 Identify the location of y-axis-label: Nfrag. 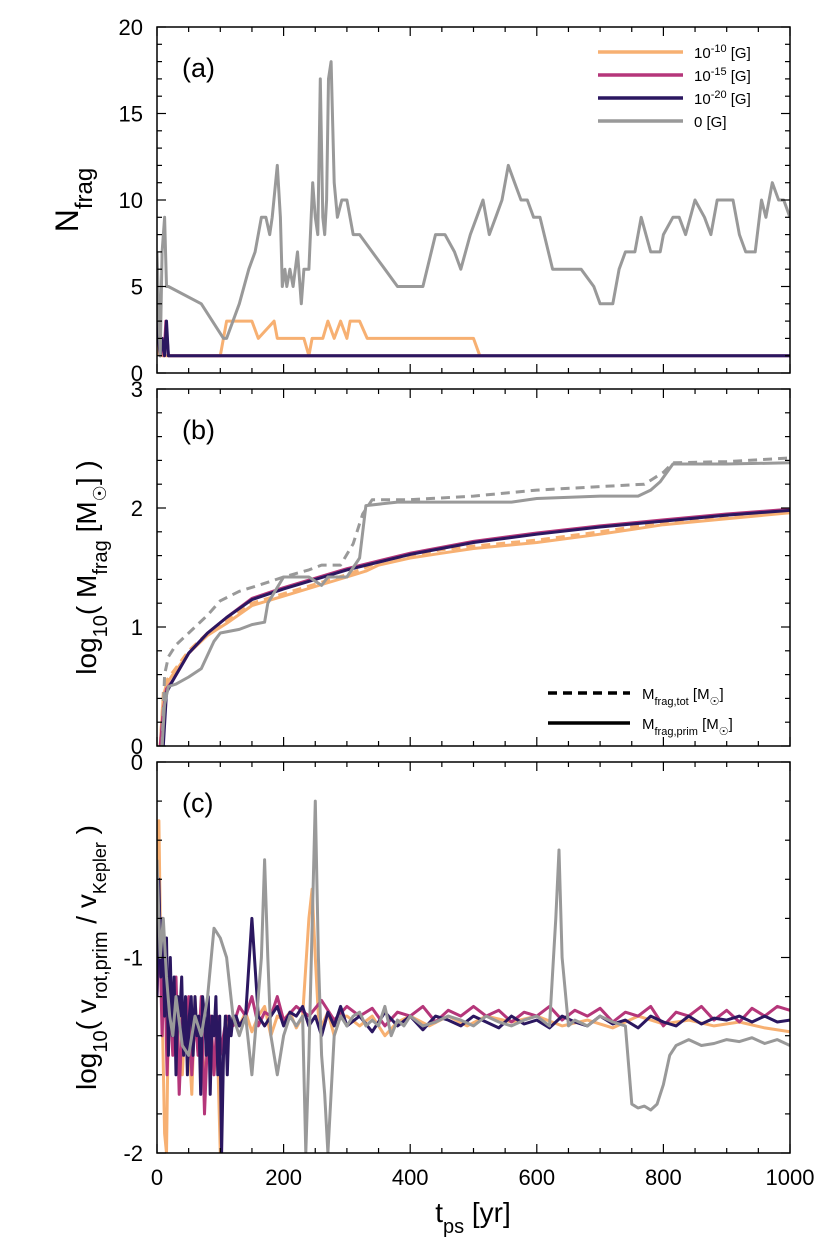
(73, 200).